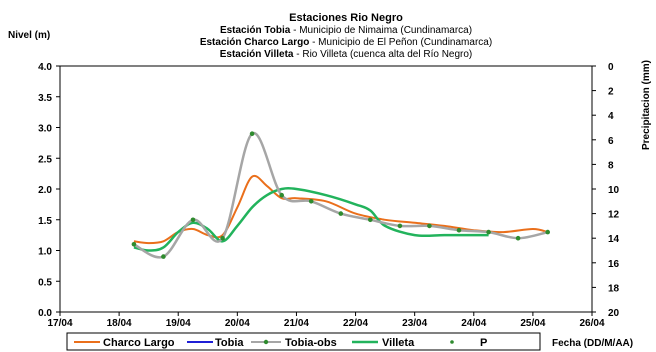  Describe the element at coordinates (592, 343) in the screenshot. I see `x-axis-label: Fecha (DD/M/AA)` at that location.